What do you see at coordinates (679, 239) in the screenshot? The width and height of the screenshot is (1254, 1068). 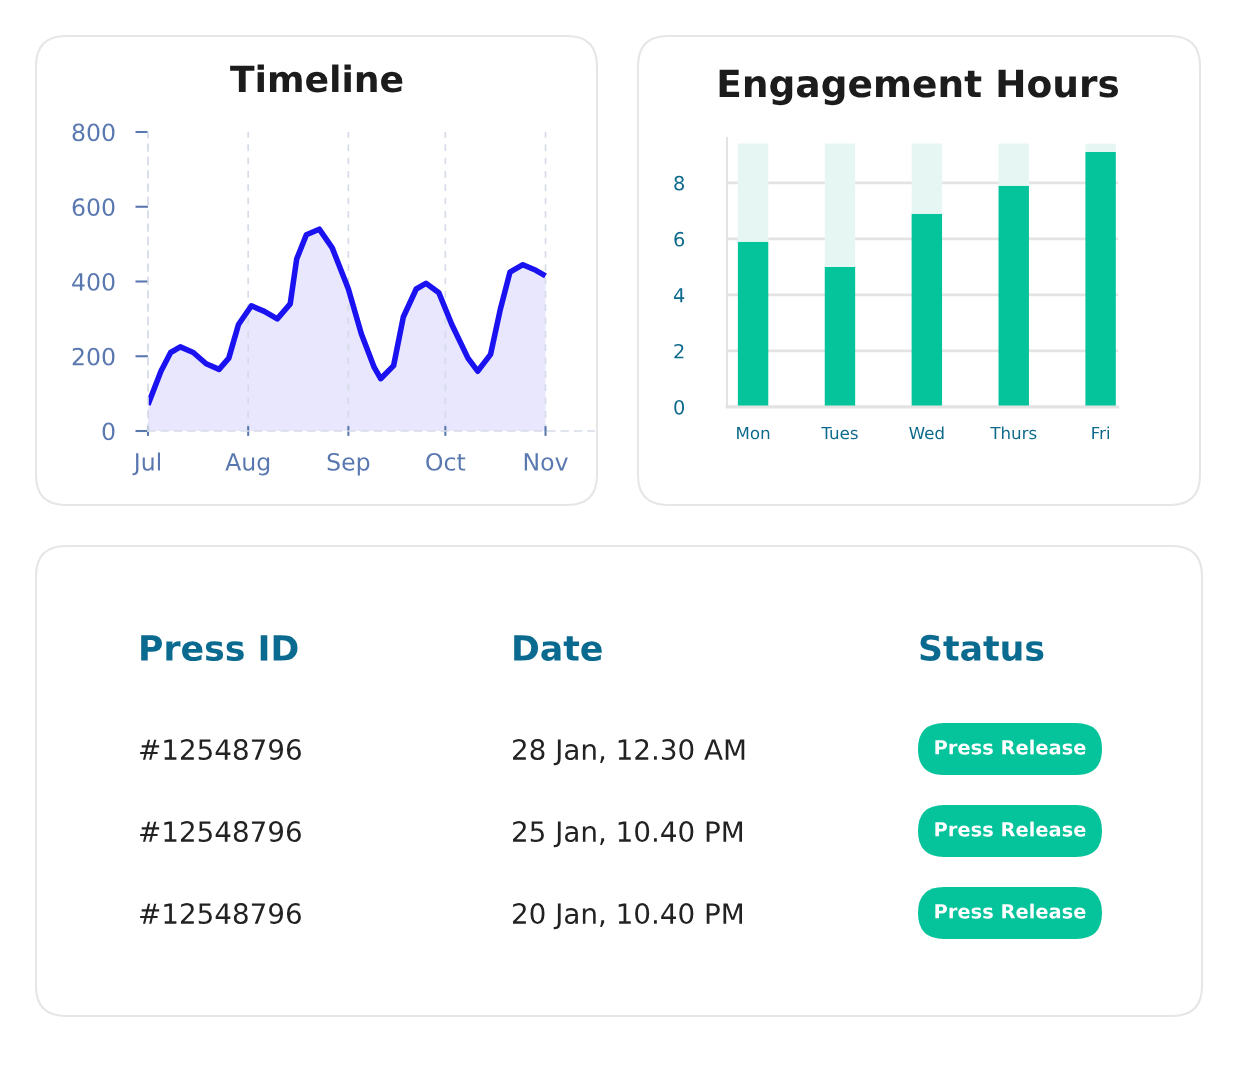 I see `y-tick-label: 6` at bounding box center [679, 239].